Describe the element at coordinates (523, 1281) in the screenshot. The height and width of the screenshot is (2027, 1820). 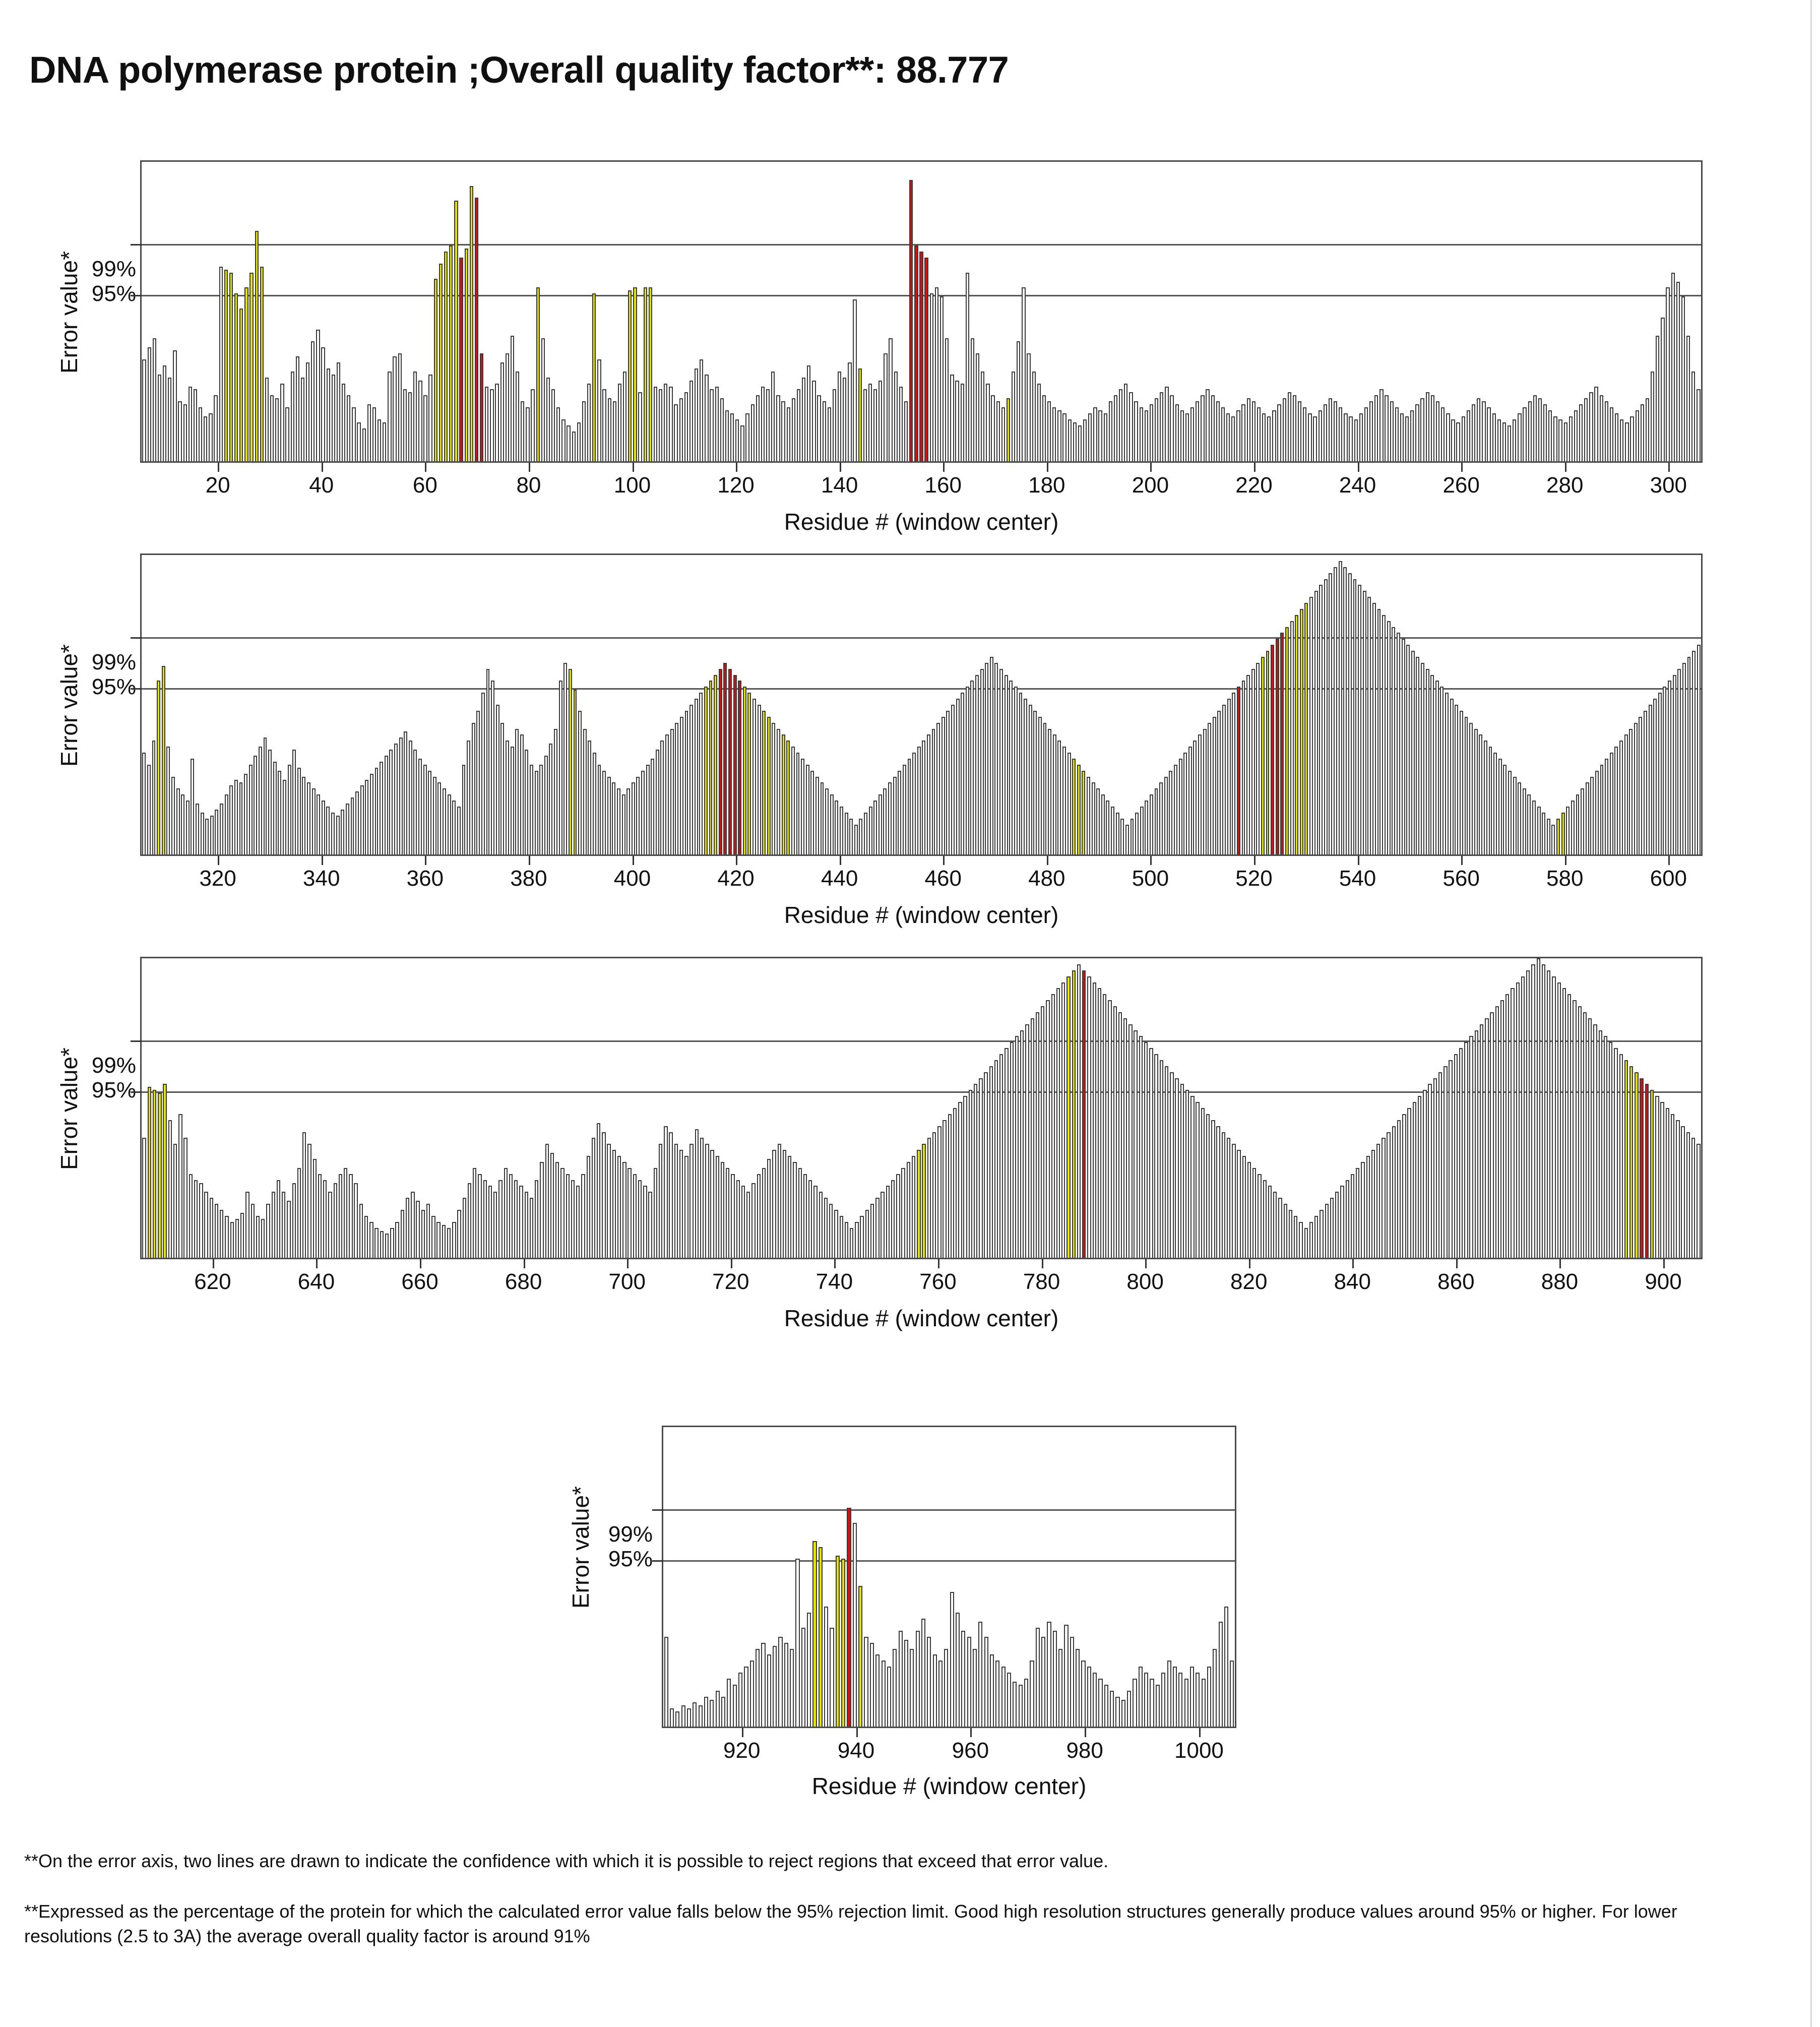
I see `x-tick-label: 680` at that location.